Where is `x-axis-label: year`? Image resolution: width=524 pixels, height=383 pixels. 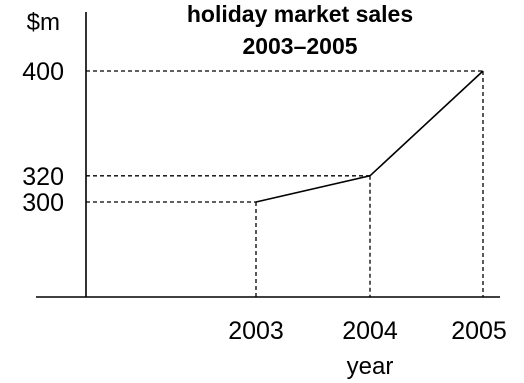
x-axis-label: year is located at coordinates (370, 366).